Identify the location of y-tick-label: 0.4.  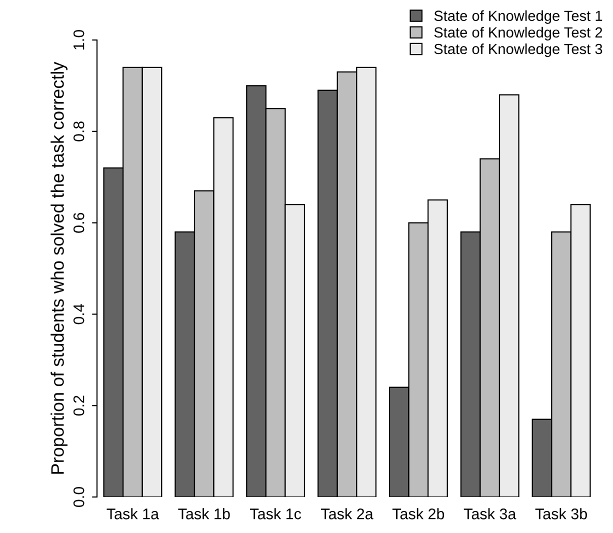
(78, 314).